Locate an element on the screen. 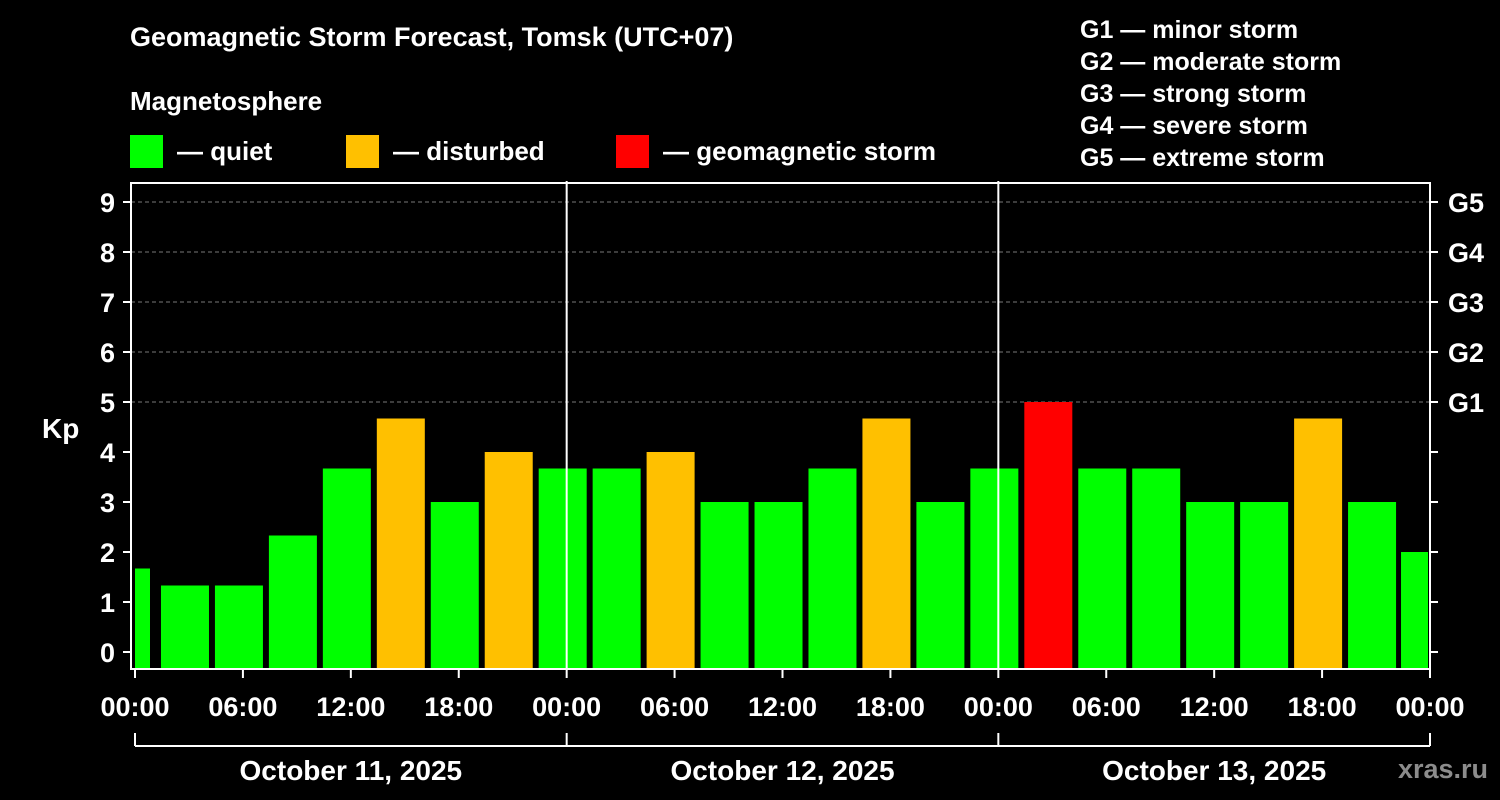  legend-label-disturbed: — disturbed is located at coordinates (469, 150).